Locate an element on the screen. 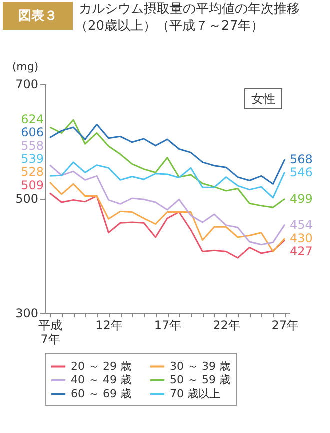 The width and height of the screenshot is (330, 433). legend-label: 30 ～ 39 歳 is located at coordinates (200, 366).